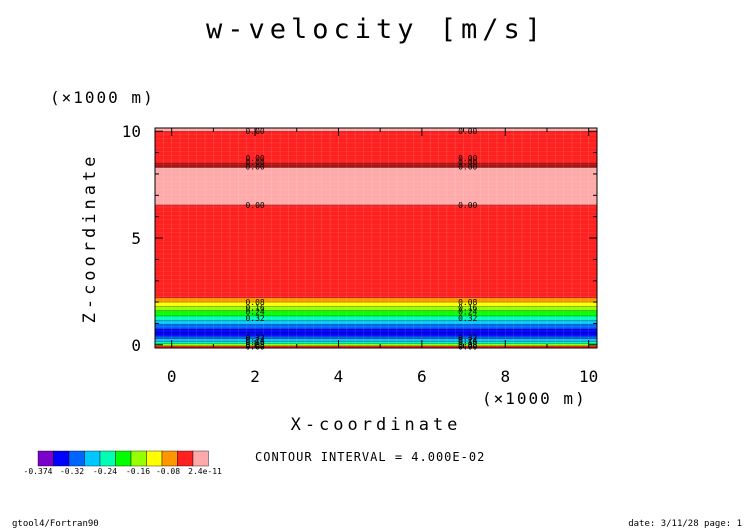 The width and height of the screenshot is (752, 532). I want to click on colorbar-label: 2.4e-11, so click(205, 471).